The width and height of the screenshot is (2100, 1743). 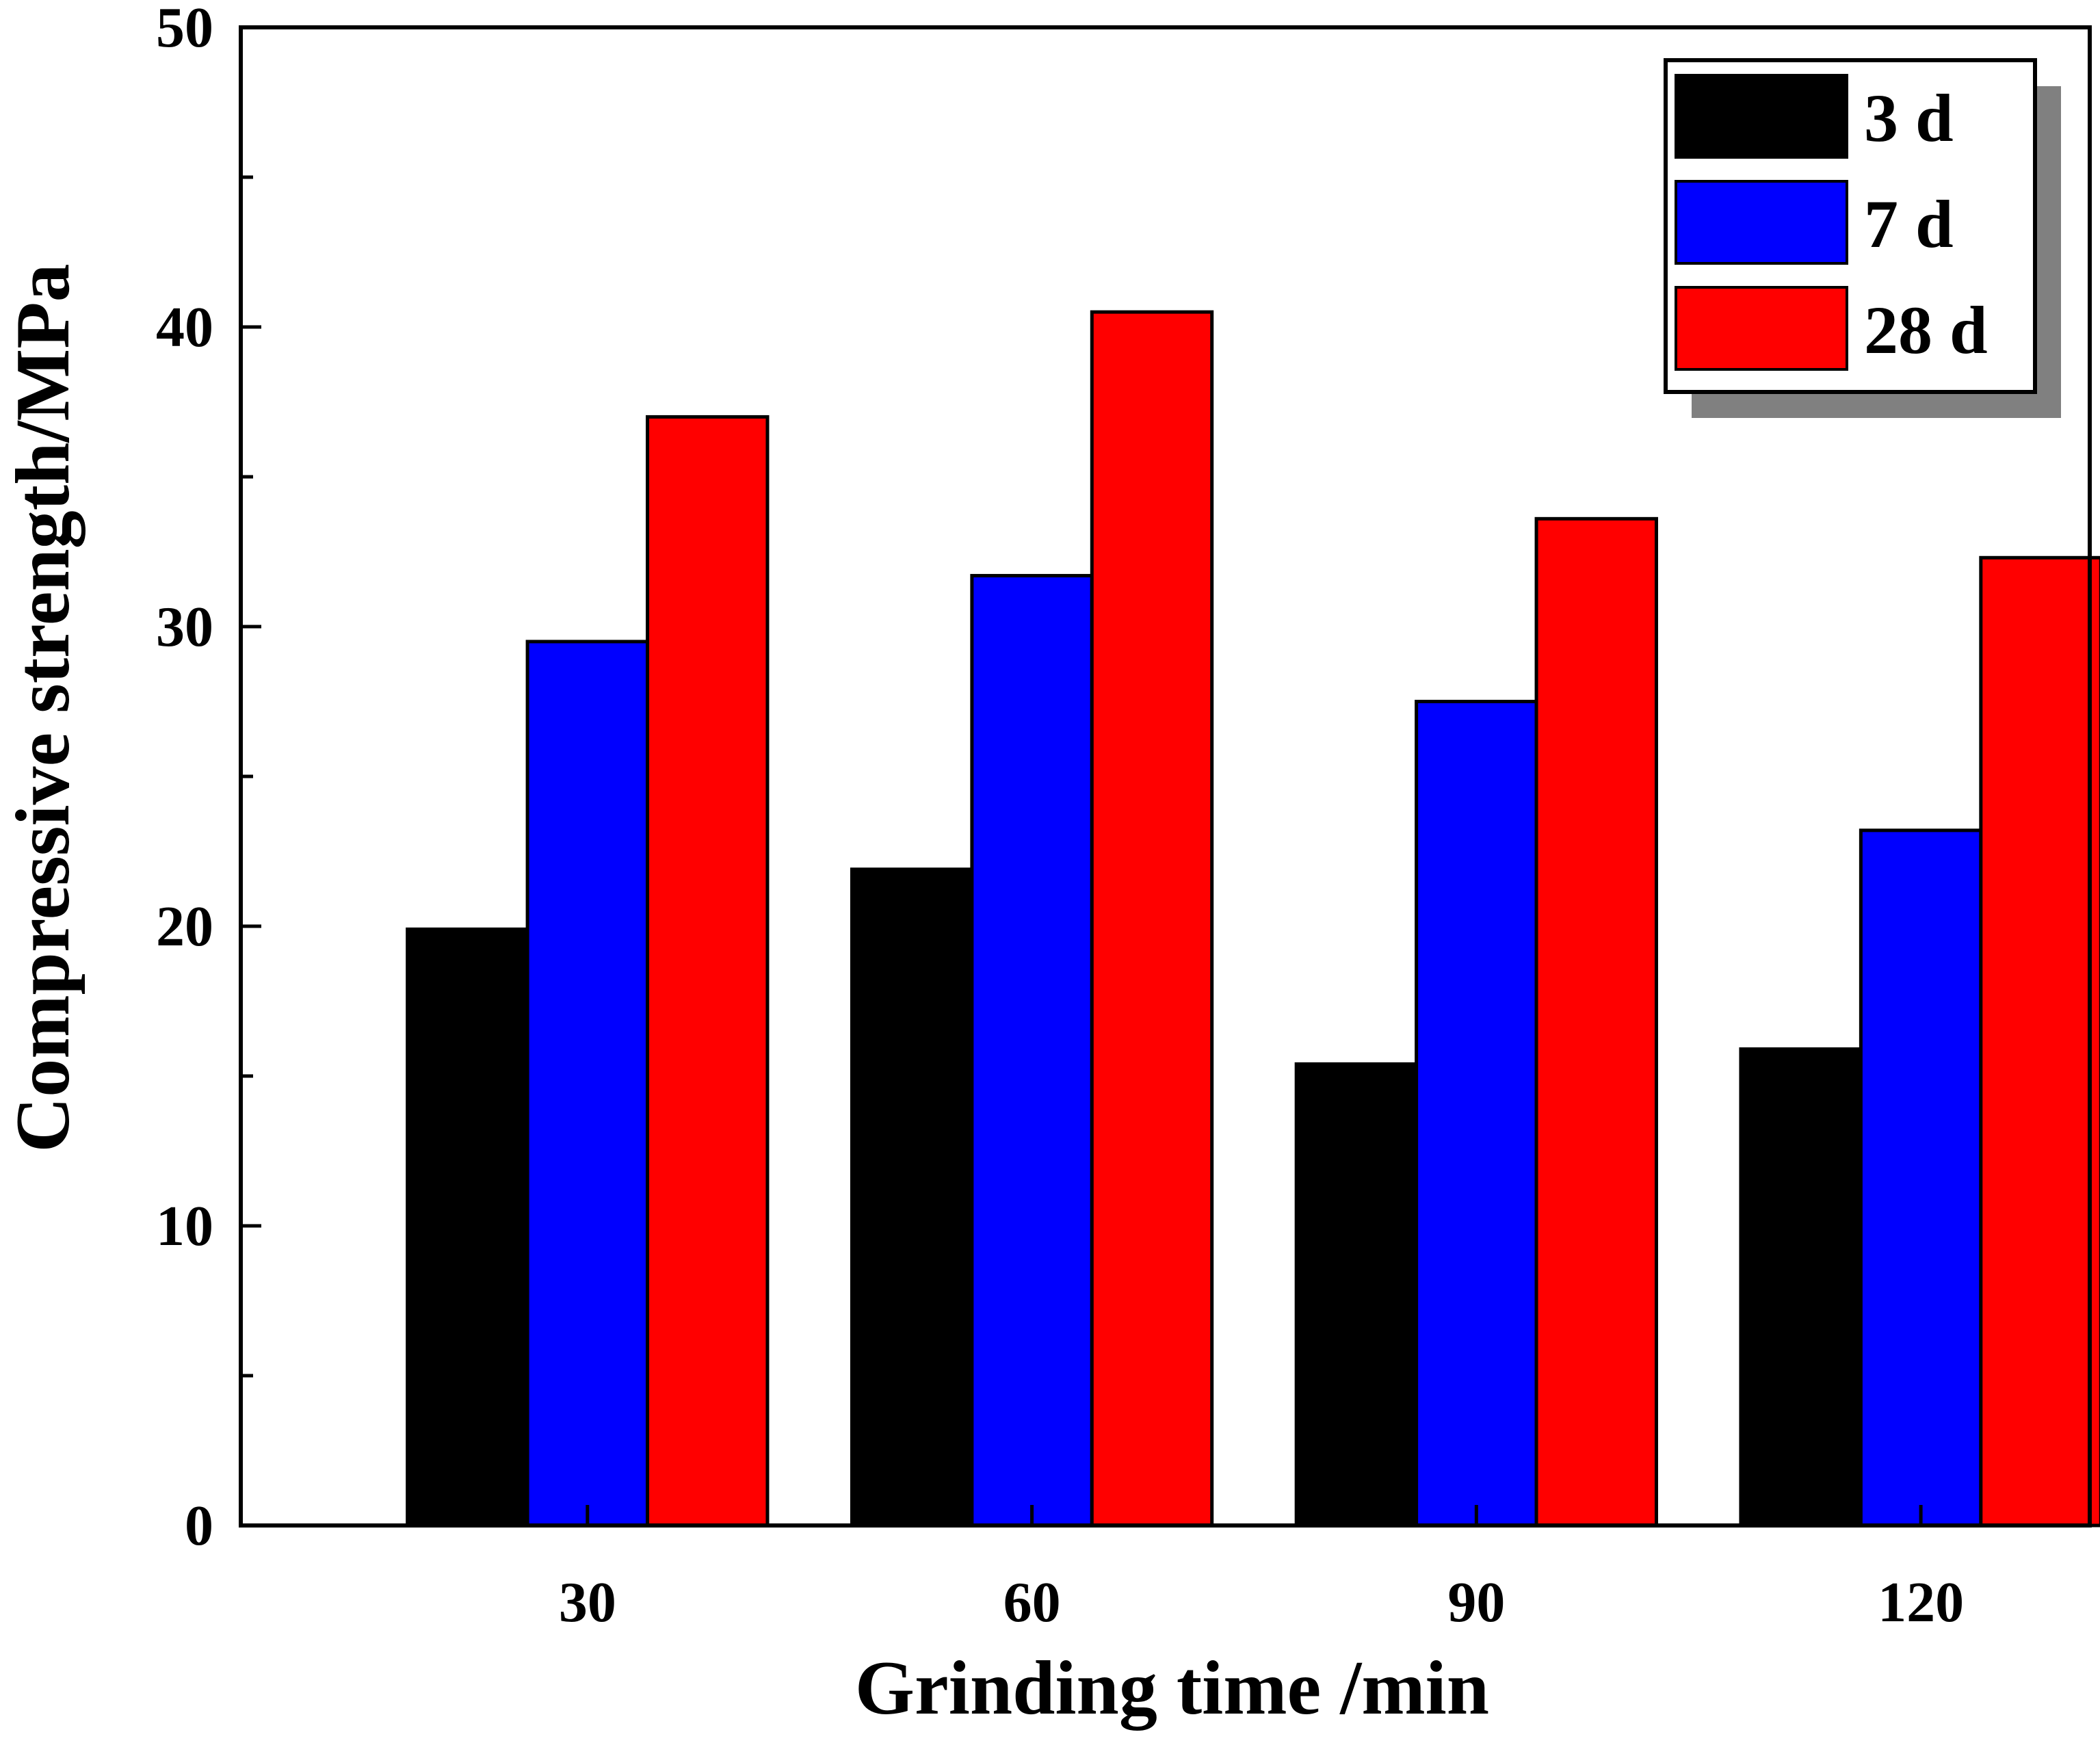 I want to click on y-tick-label: 20, so click(x=184, y=926).